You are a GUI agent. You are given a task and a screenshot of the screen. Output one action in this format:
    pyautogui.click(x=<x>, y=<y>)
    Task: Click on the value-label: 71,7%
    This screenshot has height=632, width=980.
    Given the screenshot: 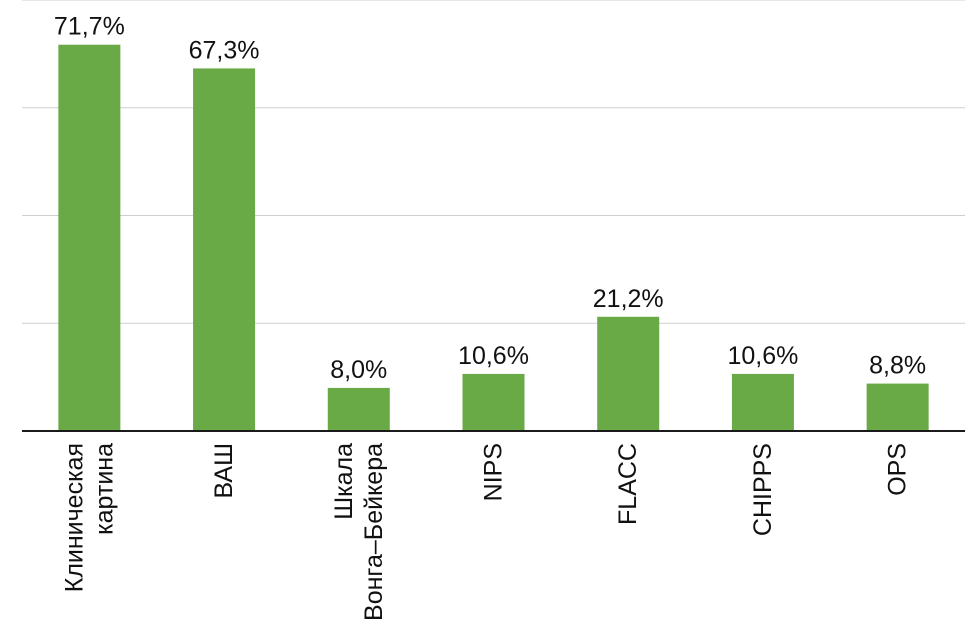 What is the action you would take?
    pyautogui.click(x=89, y=27)
    